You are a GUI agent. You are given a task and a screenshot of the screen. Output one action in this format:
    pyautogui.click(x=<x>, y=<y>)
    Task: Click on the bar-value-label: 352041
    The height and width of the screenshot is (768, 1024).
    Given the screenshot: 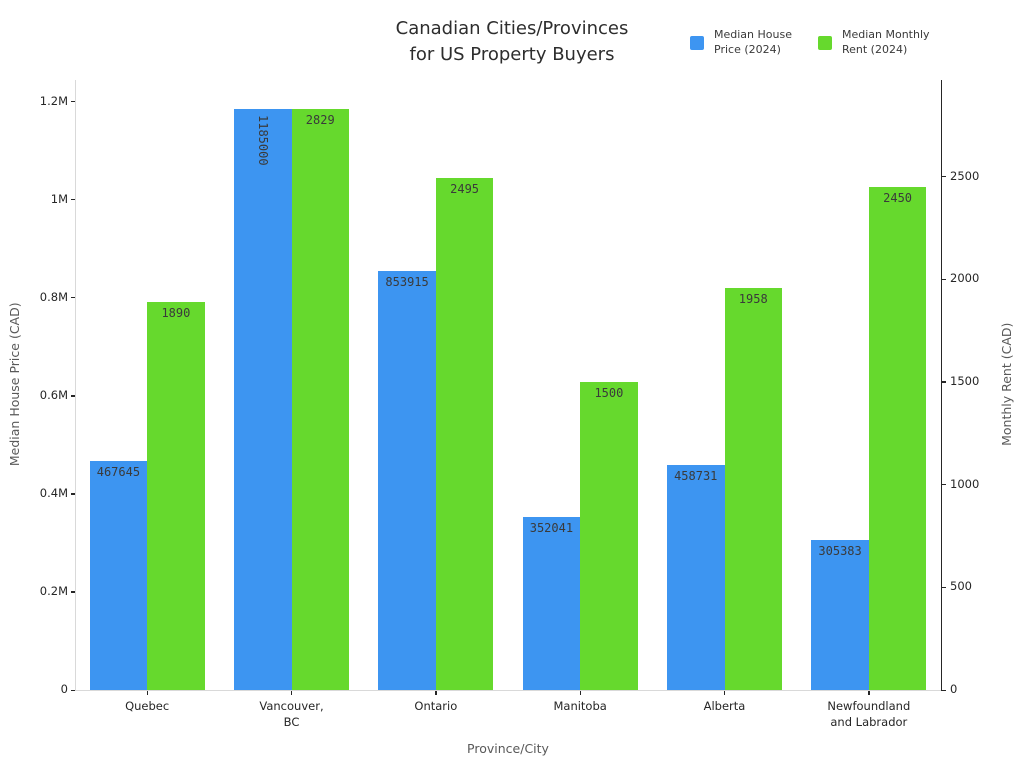 What is the action you would take?
    pyautogui.click(x=551, y=528)
    